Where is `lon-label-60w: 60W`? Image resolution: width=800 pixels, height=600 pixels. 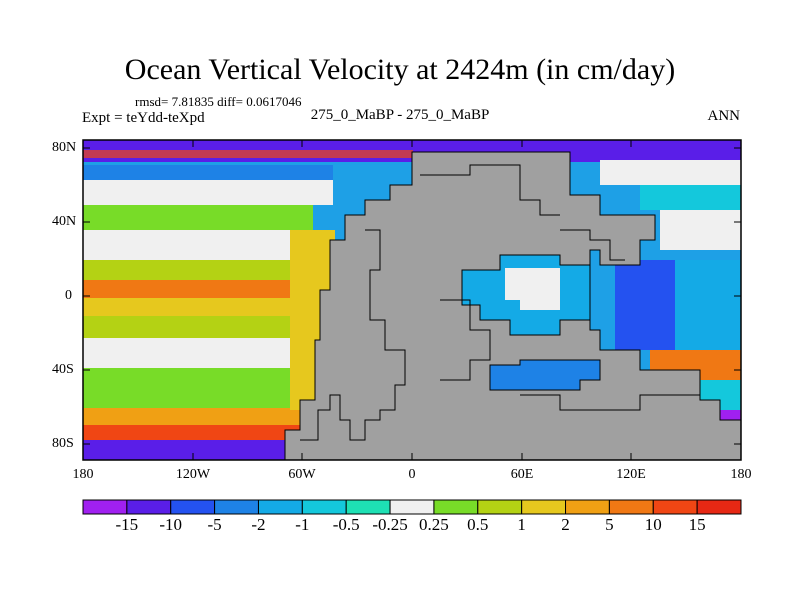 lon-label-60w: 60W is located at coordinates (302, 474).